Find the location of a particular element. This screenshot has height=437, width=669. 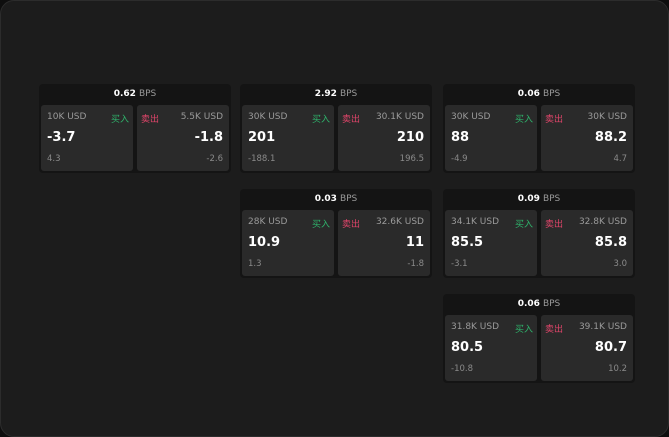

sell-button: 39.1K USD 卖出 80.7 10.2 is located at coordinates (587, 348).